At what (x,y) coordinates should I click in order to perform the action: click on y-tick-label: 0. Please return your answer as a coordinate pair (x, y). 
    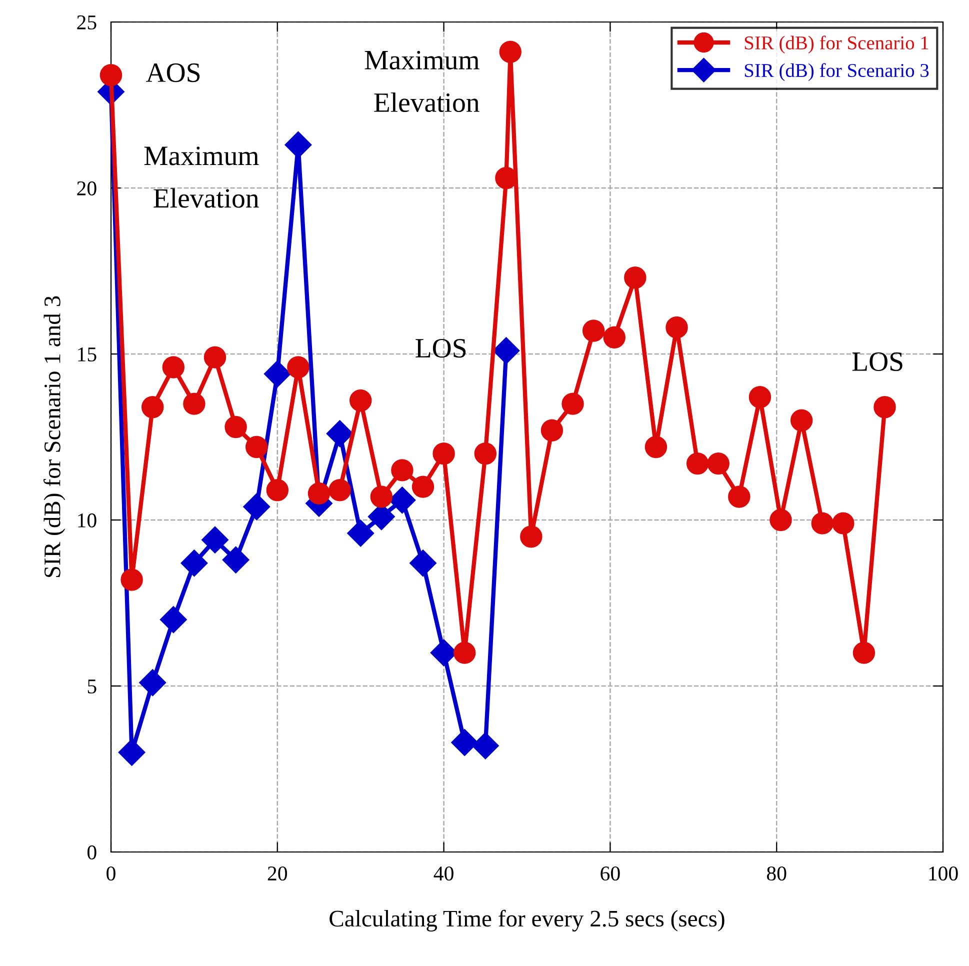
    Looking at the image, I should click on (91, 852).